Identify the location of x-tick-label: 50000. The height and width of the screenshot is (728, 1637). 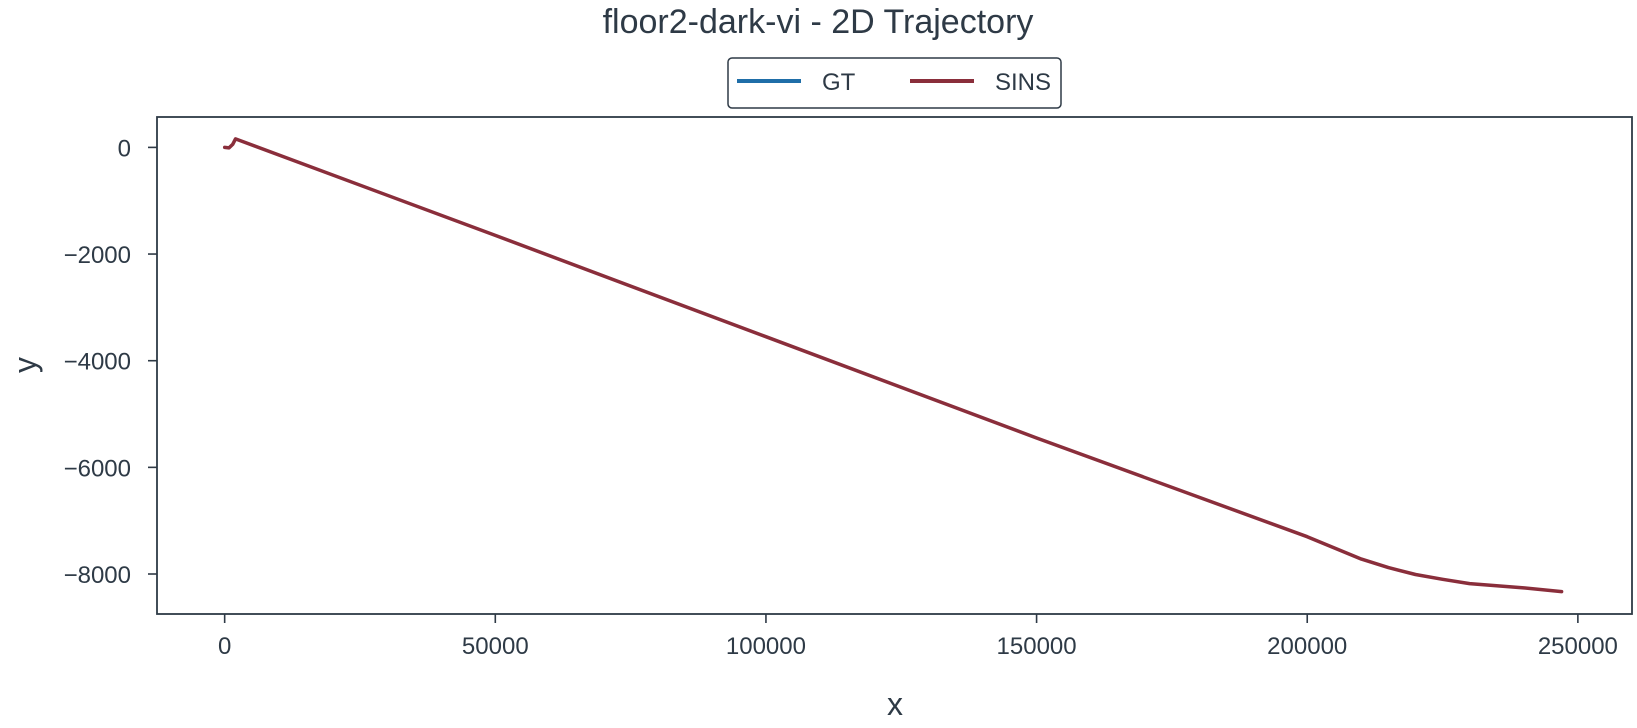
(495, 646).